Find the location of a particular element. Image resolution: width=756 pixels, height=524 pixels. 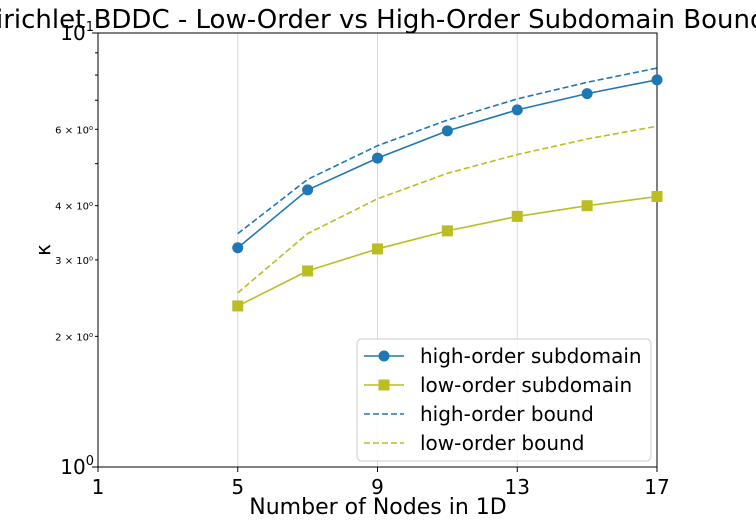

y-minor-tick-label: 4 × 10⁰ is located at coordinates (74, 207).